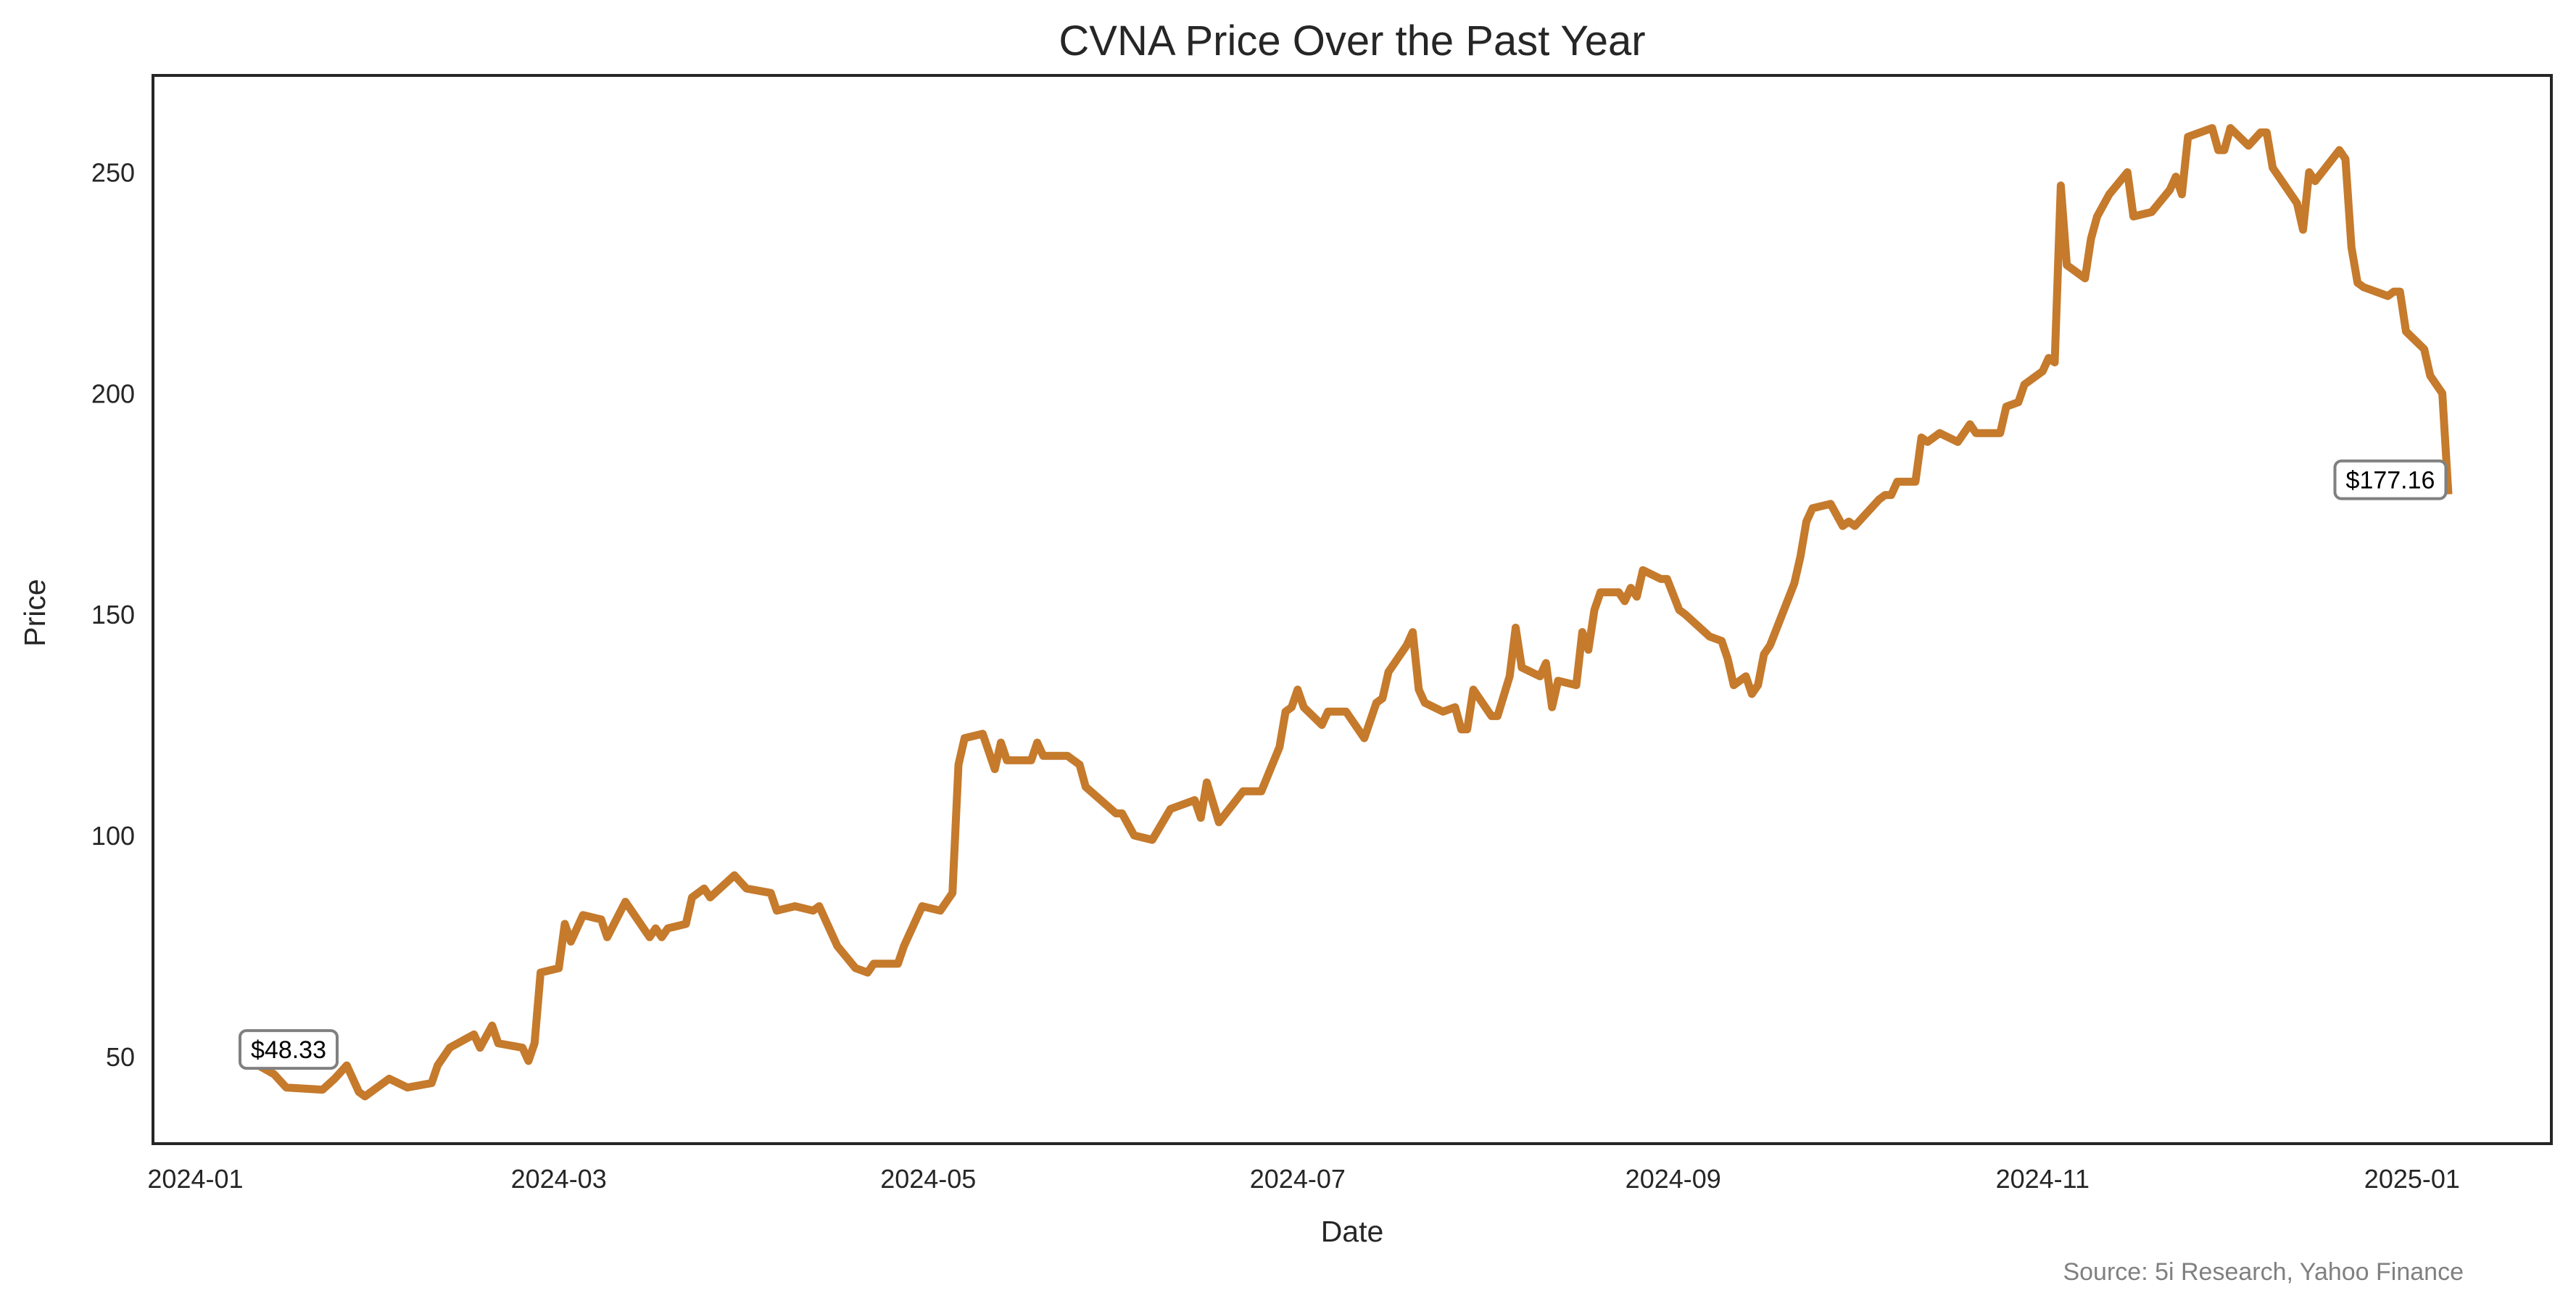 This screenshot has height=1309, width=2576. What do you see at coordinates (113, 173) in the screenshot?
I see `y-tick-label: 250` at bounding box center [113, 173].